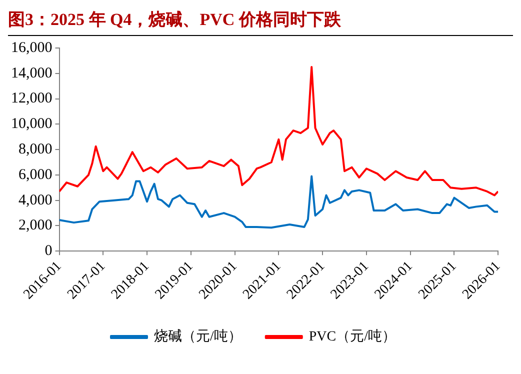  I want to click on y-tick-label: 4,000, so click(35, 200).